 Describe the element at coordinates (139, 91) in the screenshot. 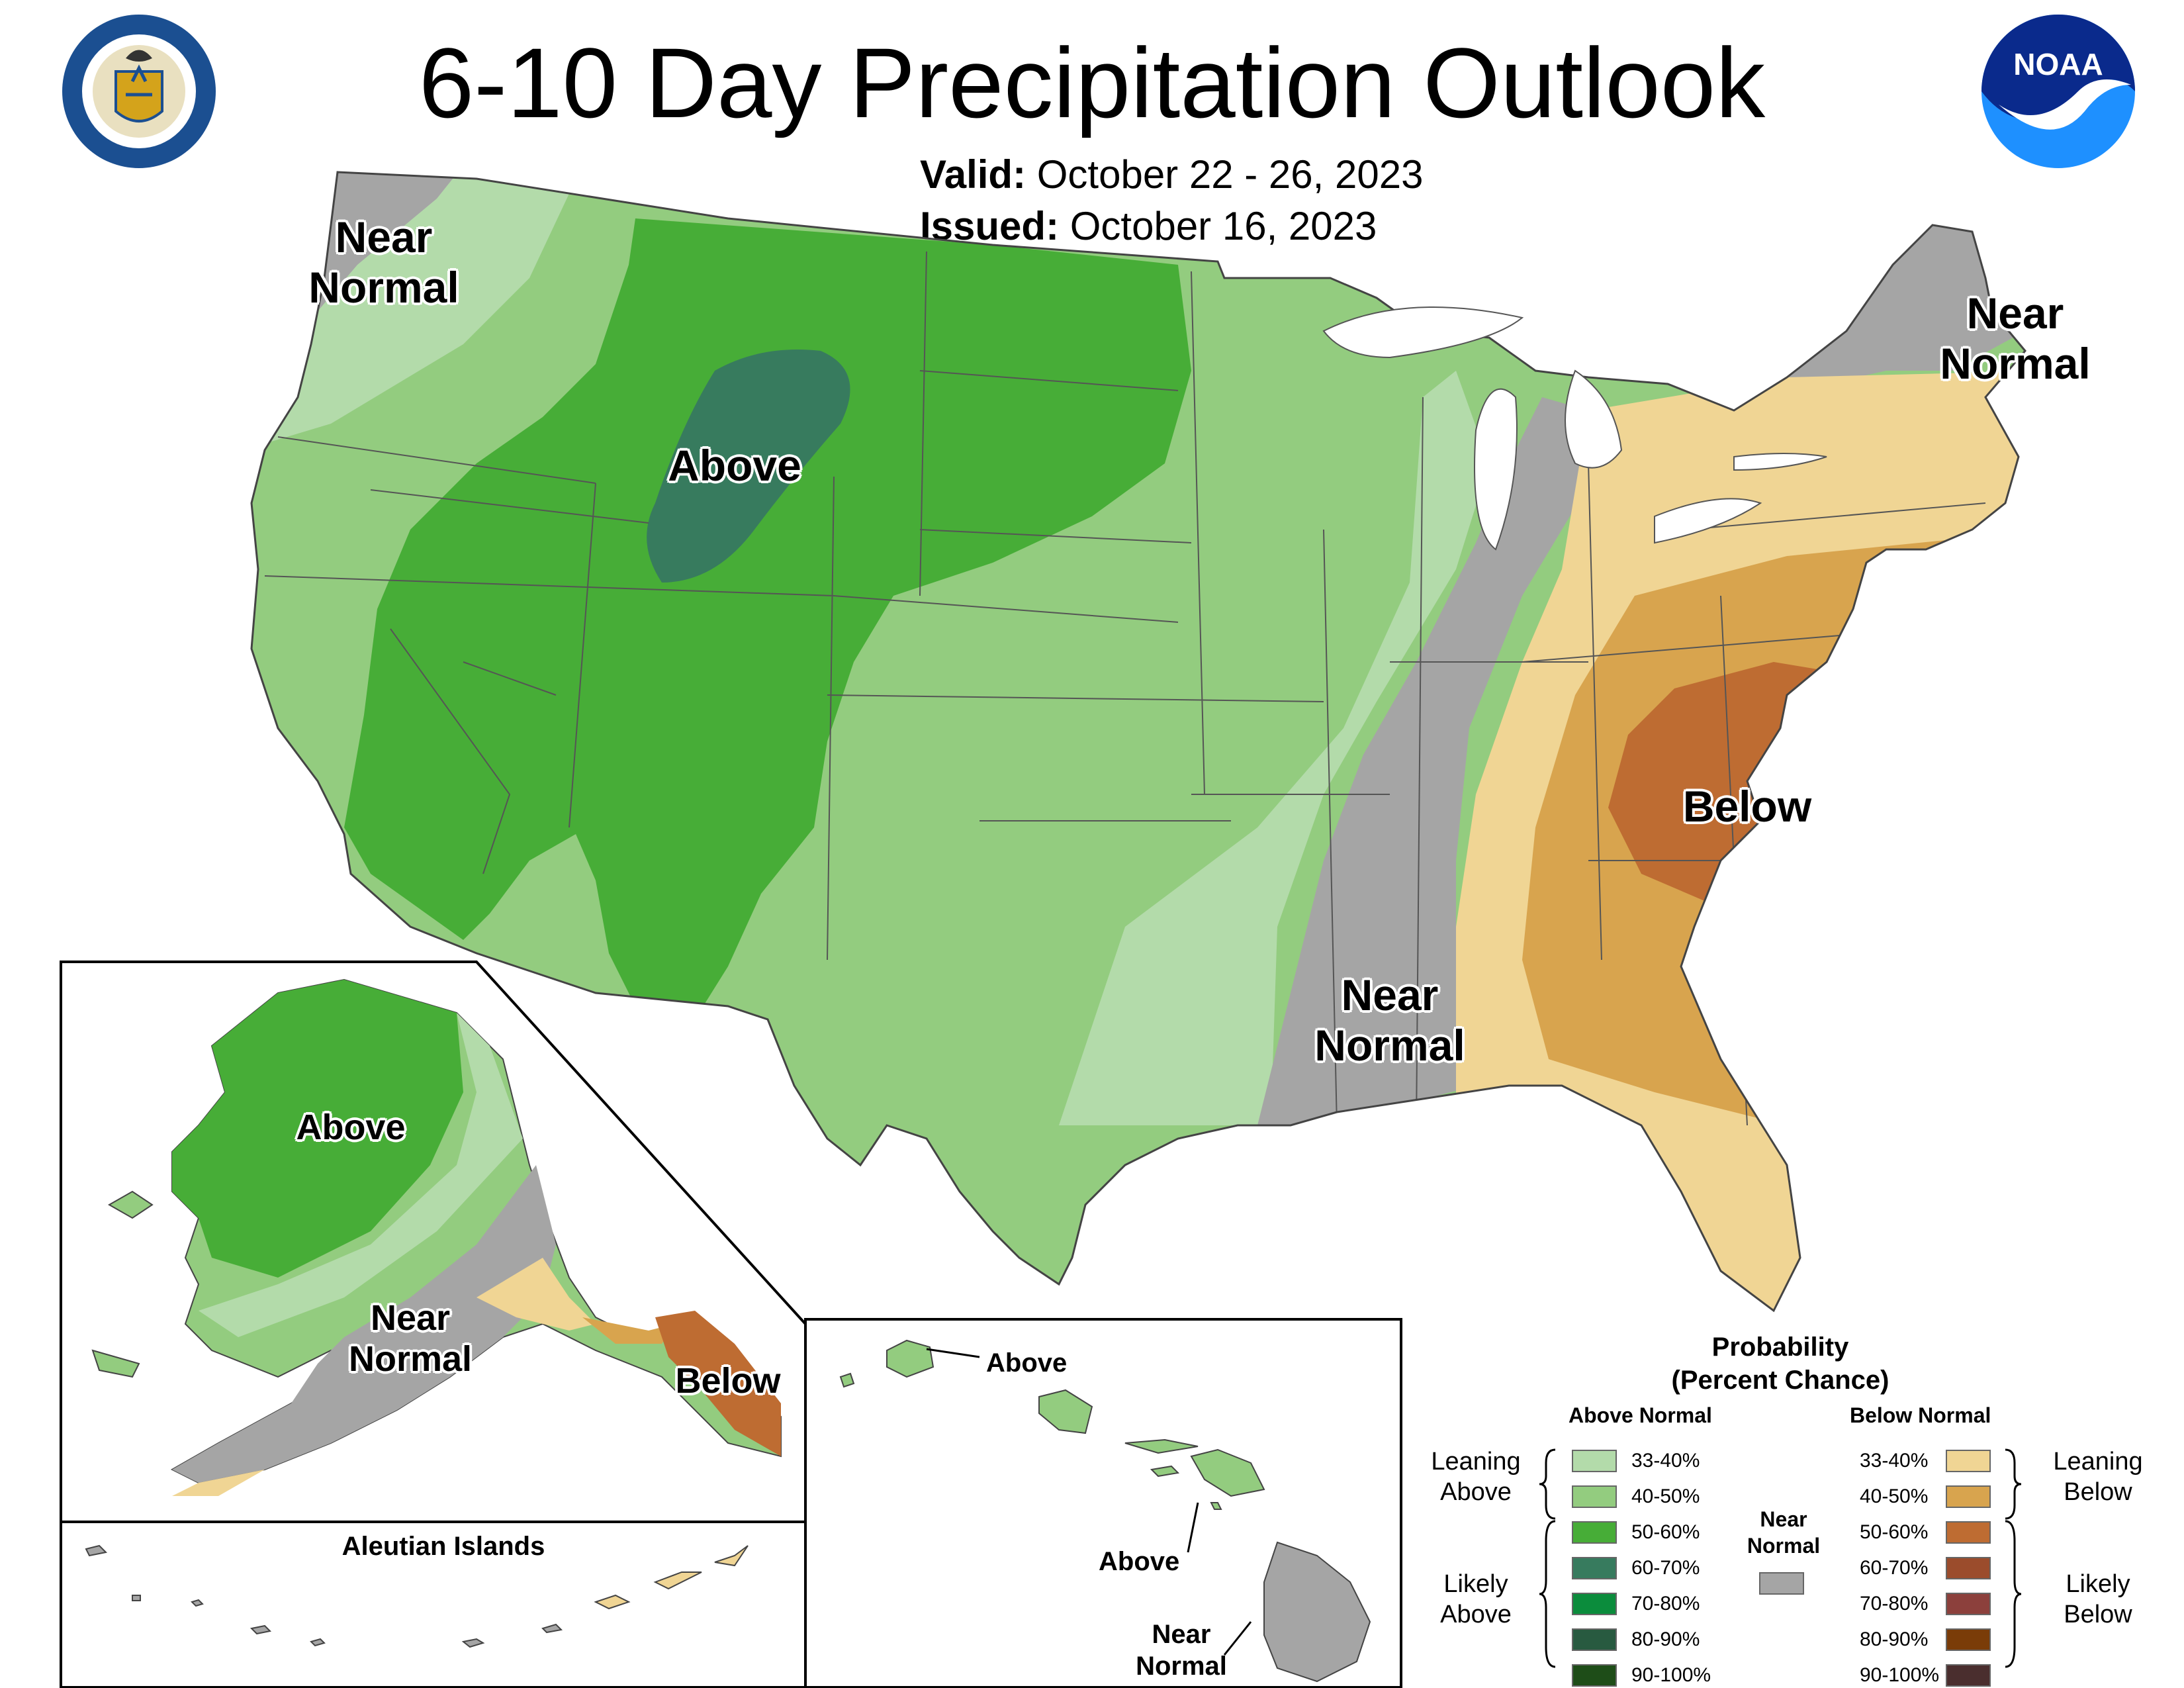

I see `commerce-seal-icon` at that location.